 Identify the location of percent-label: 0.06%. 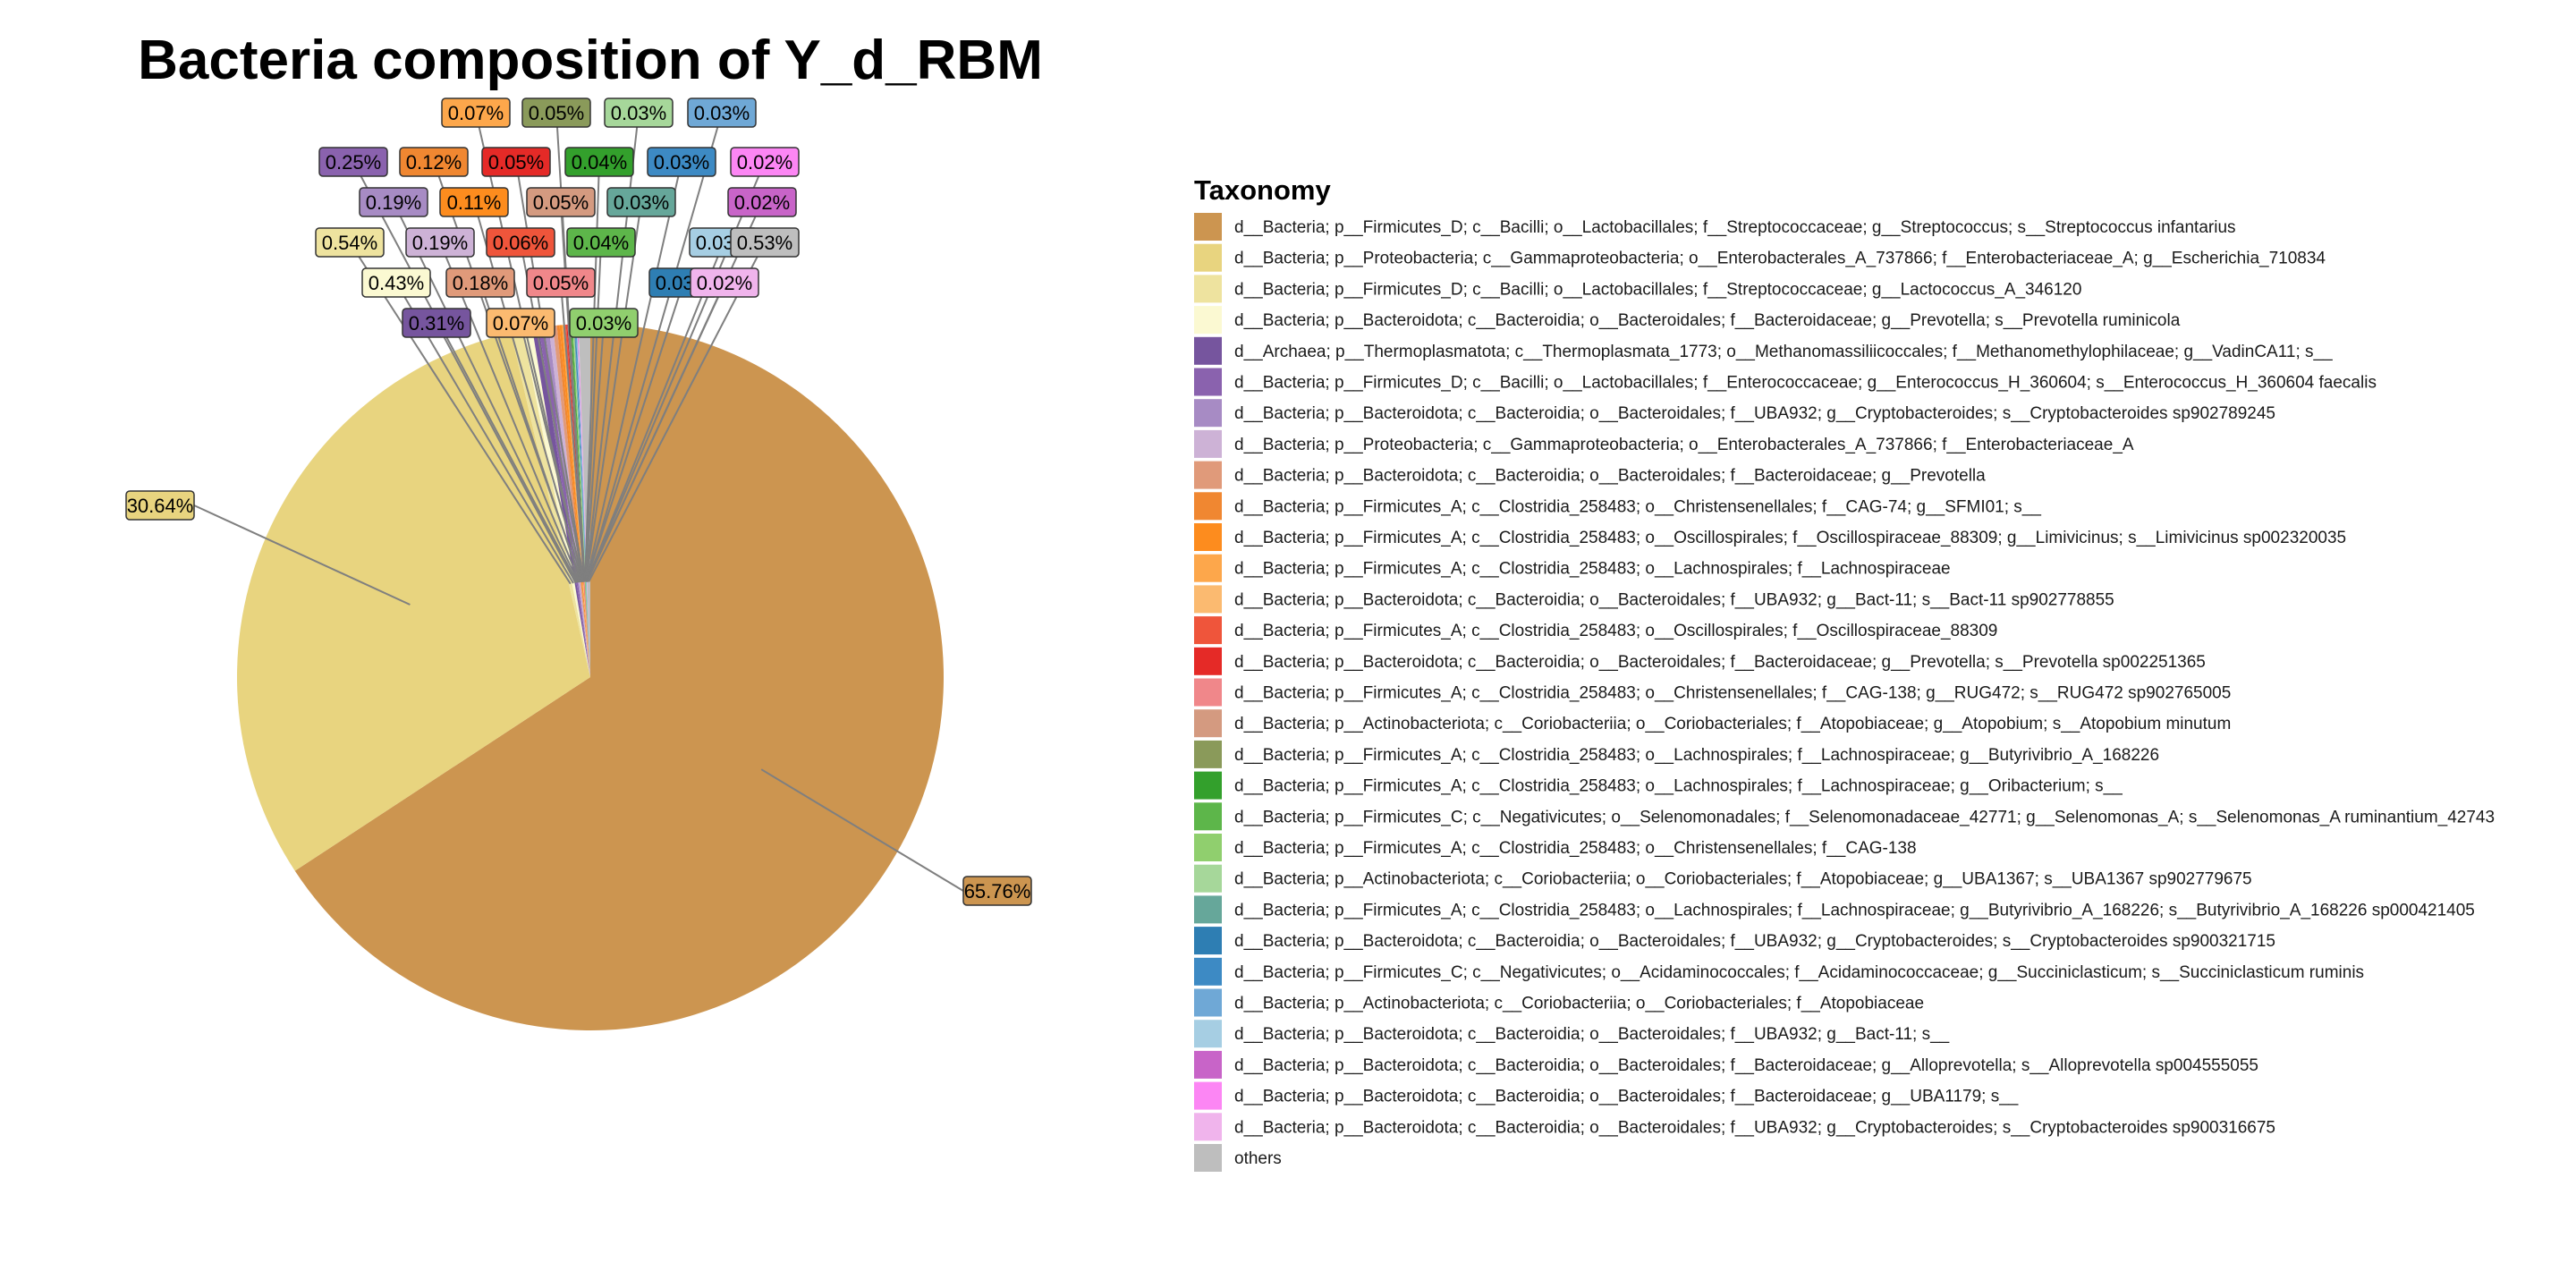
(520, 243).